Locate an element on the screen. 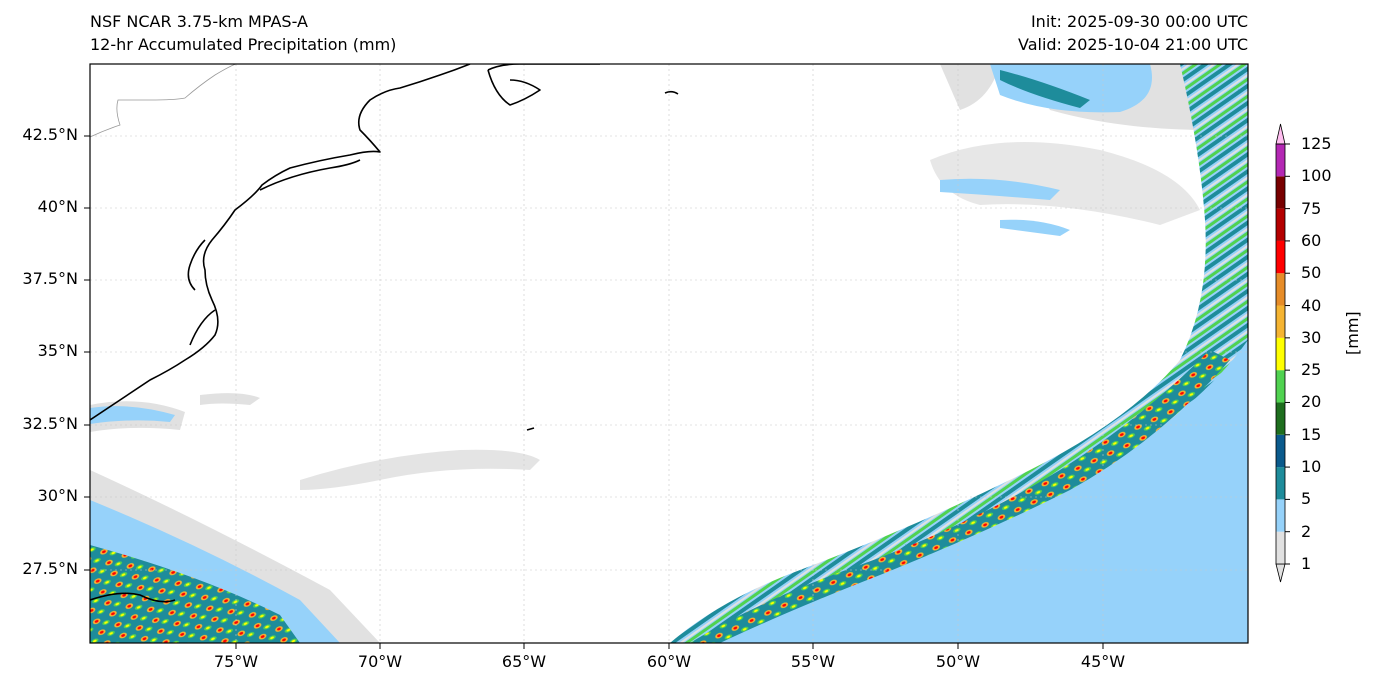 The height and width of the screenshot is (687, 1378). lon-label-70w: 70°W is located at coordinates (380, 661).